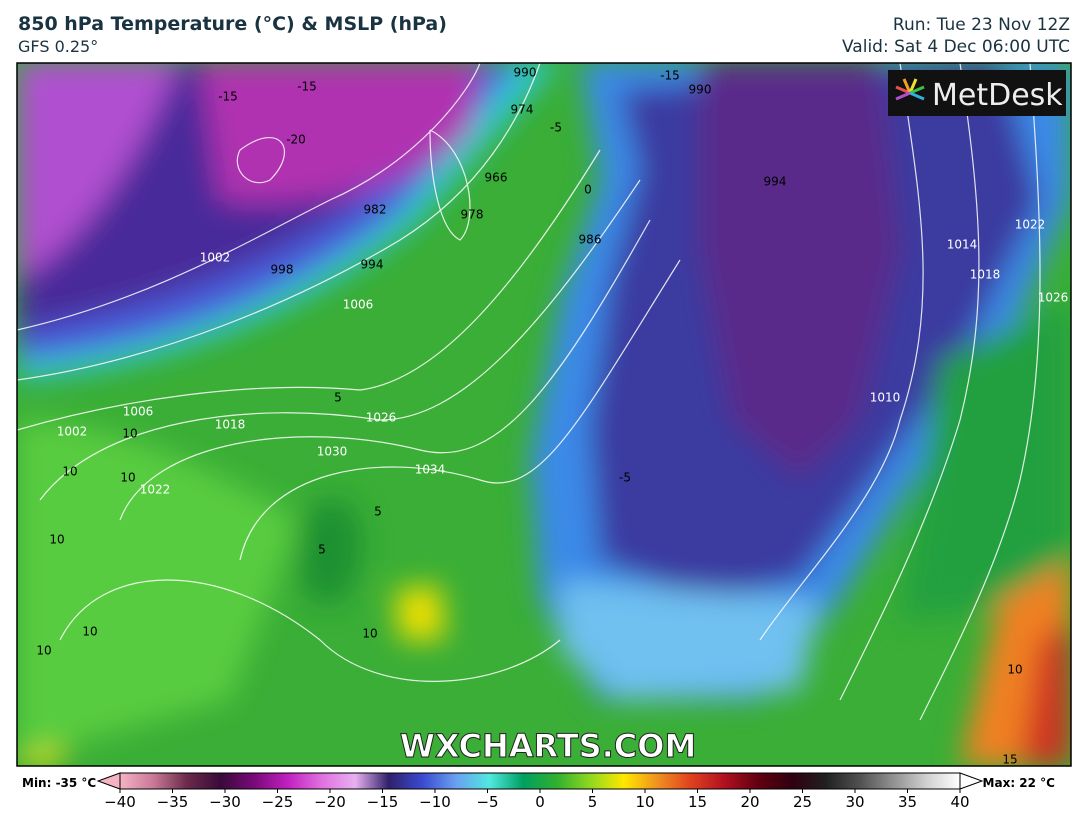 Image resolution: width=1088 pixels, height=833 pixels. Describe the element at coordinates (540, 781) in the screenshot. I see `colorbar-body` at that location.